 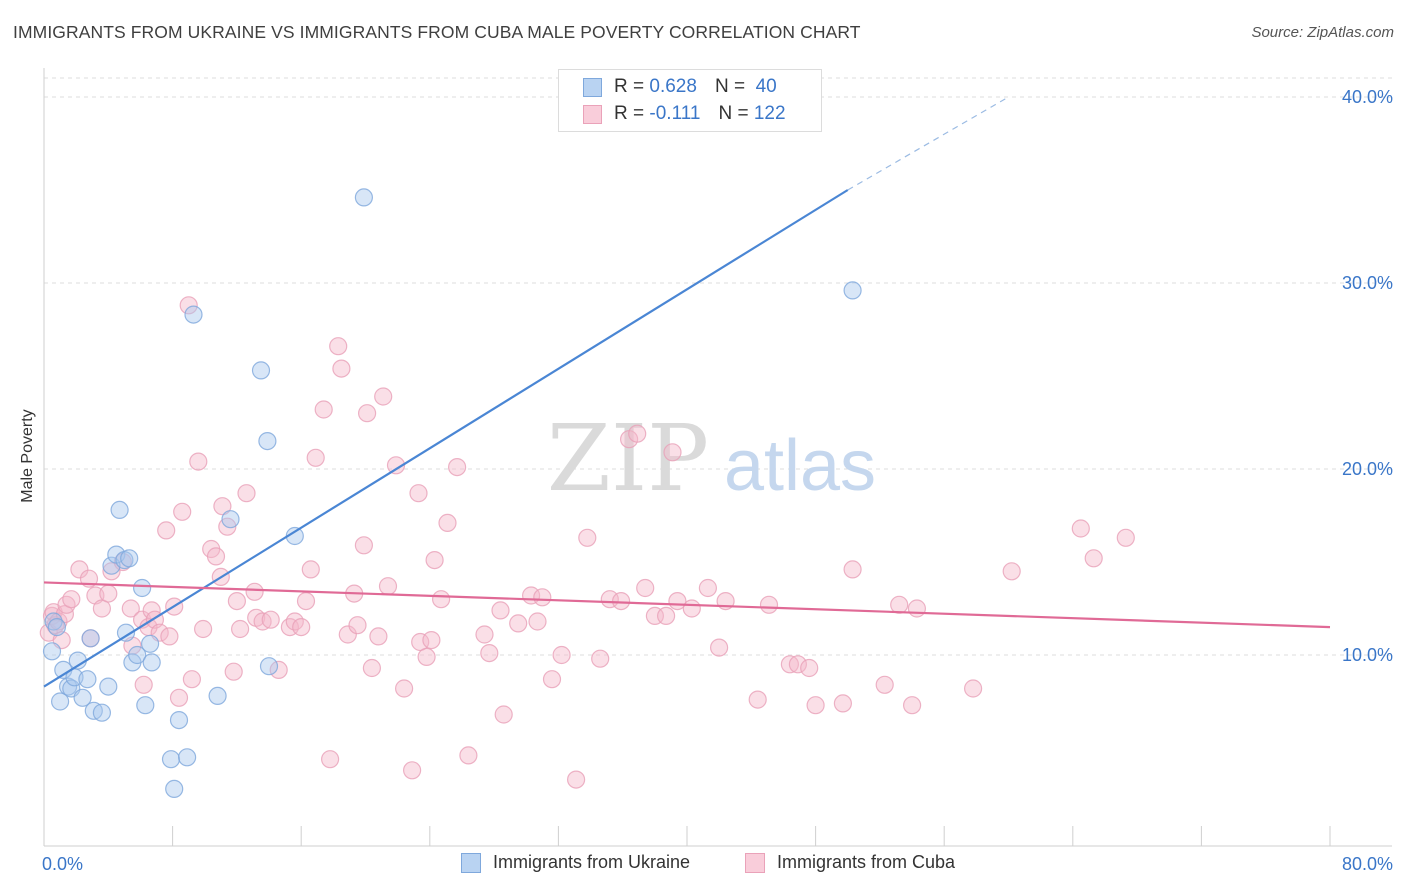 I want to click on cuba-trend-line, so click(x=687, y=605).